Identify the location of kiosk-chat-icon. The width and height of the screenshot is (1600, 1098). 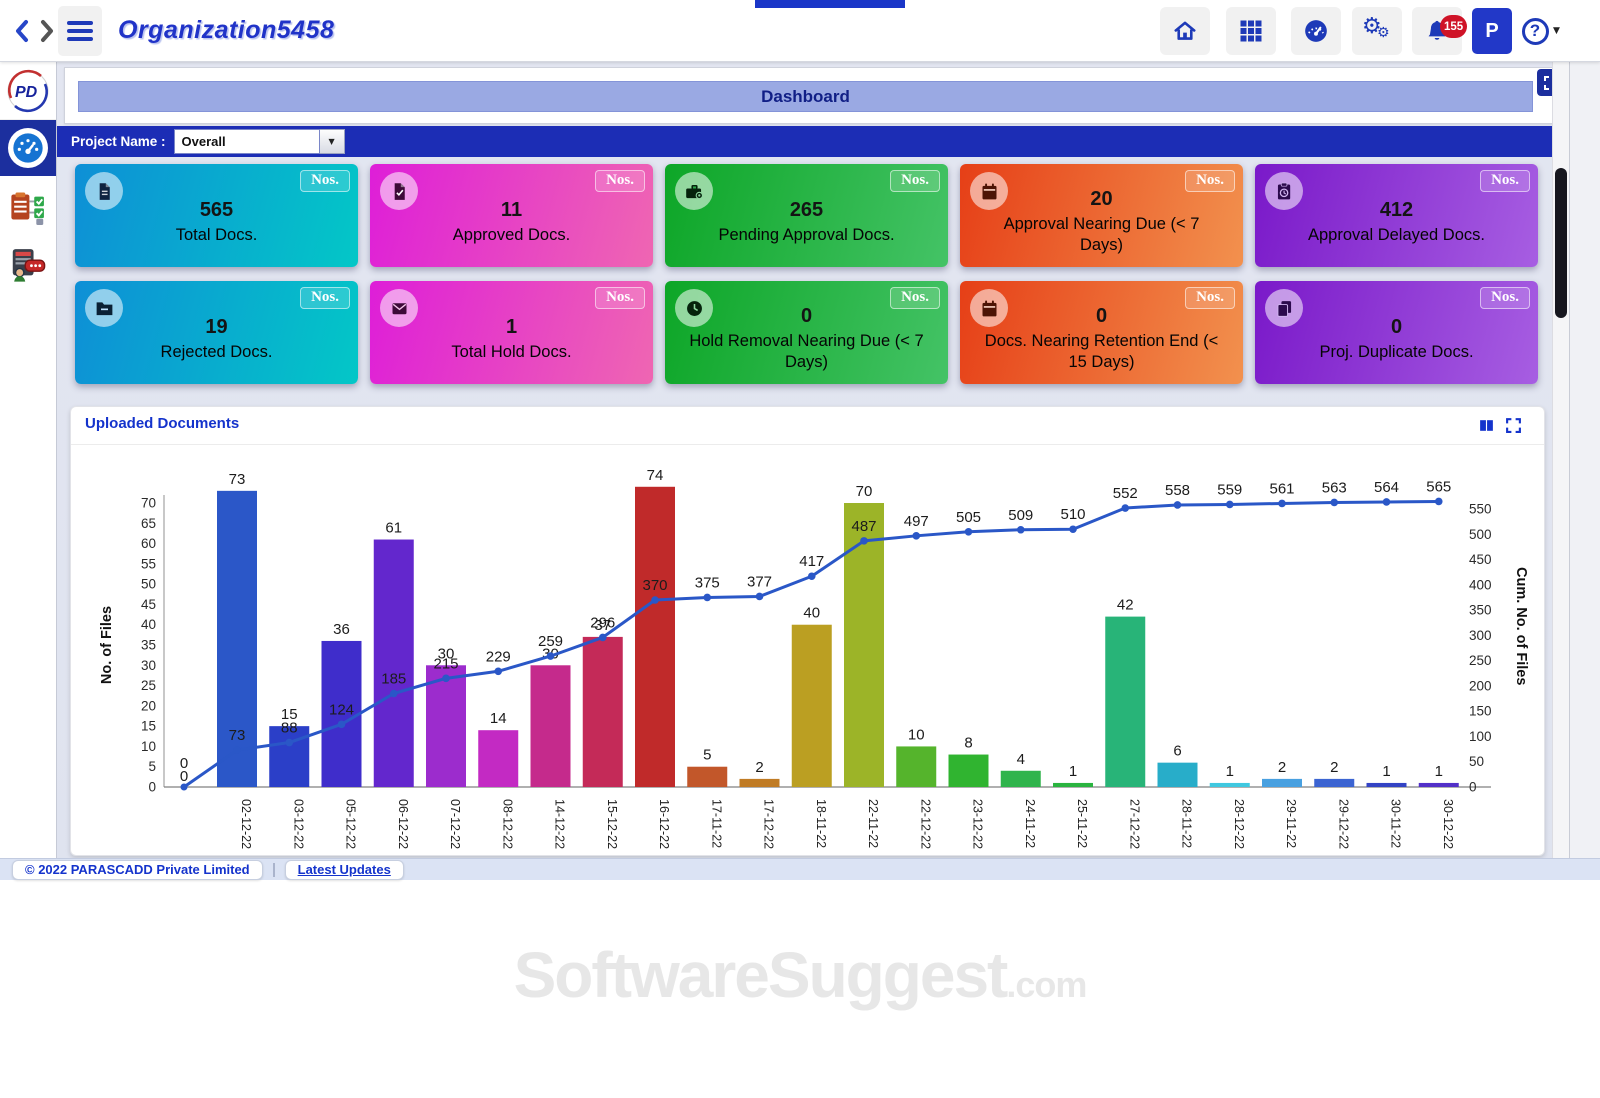
(29, 265).